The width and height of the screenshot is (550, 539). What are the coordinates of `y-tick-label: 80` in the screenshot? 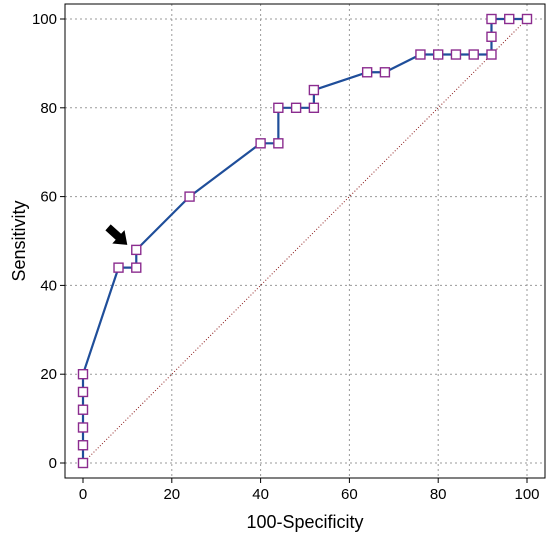 It's located at (48, 108).